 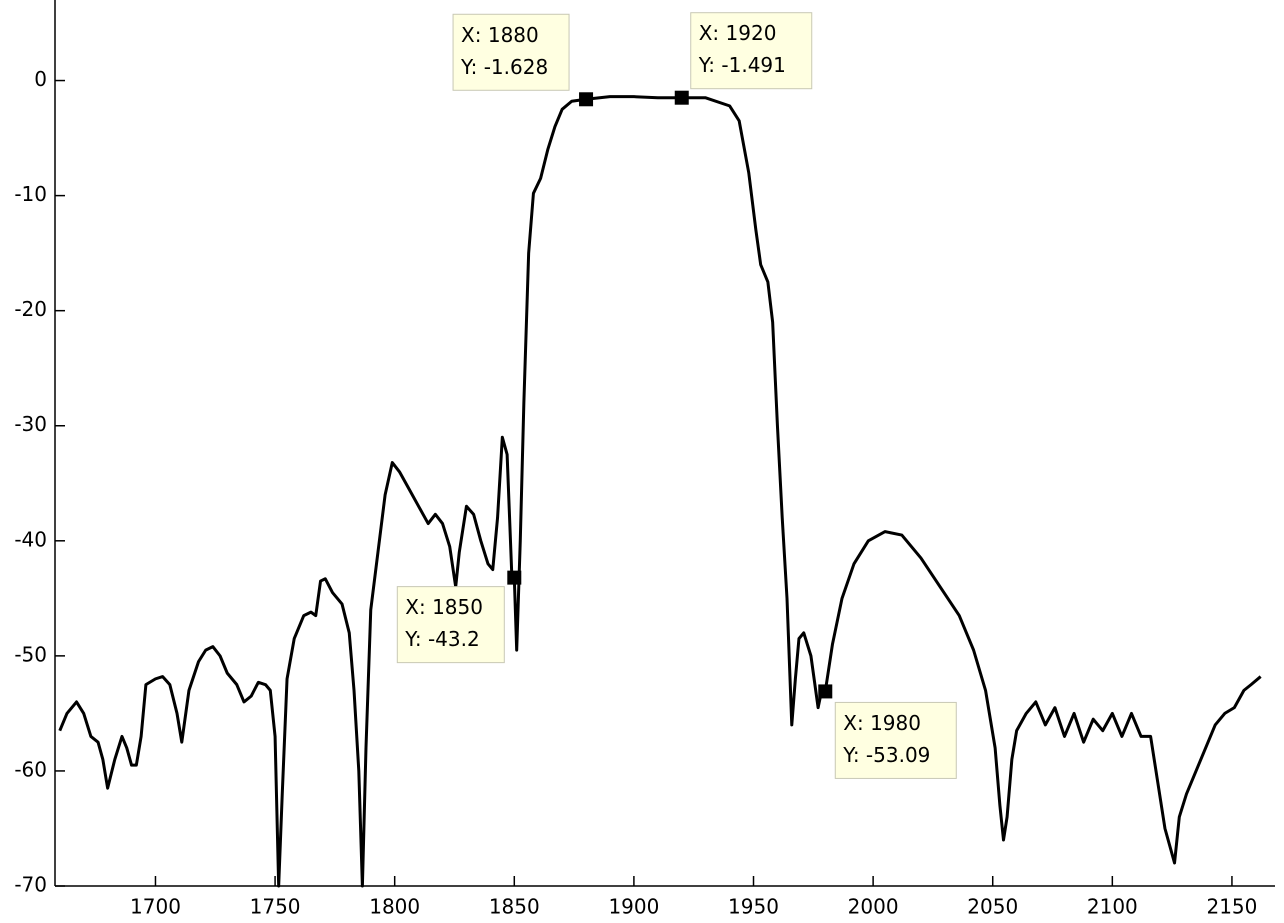 I want to click on datatip-text: Y: -43.2, so click(x=441, y=639).